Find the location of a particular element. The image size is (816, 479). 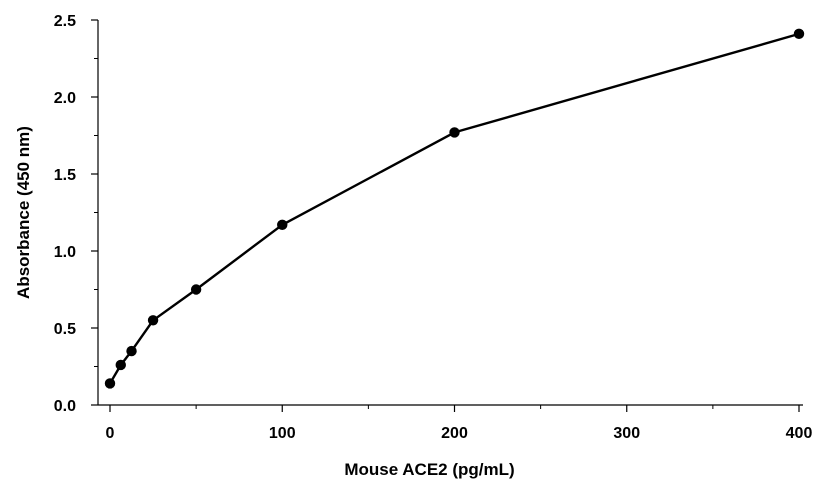

y-tick-label: 1.0 is located at coordinates (65, 252).